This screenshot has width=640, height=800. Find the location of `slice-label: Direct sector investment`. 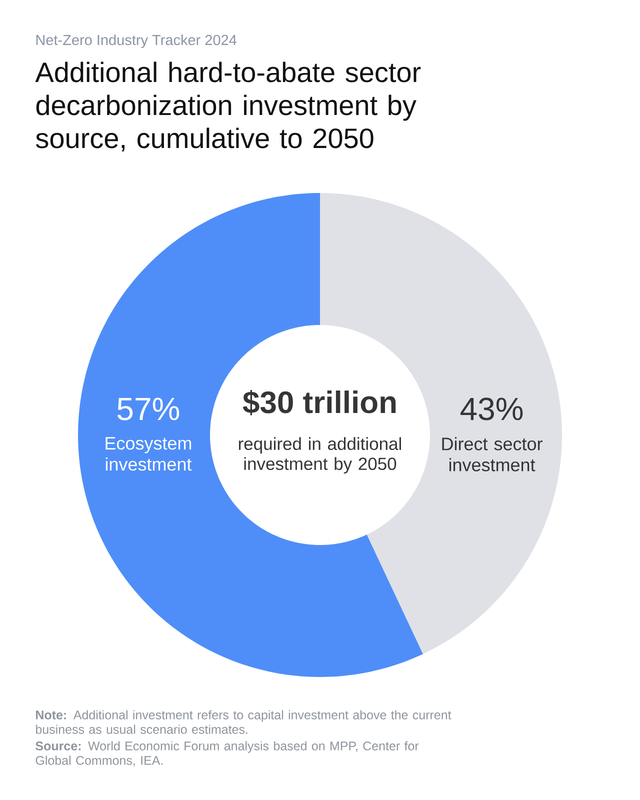

slice-label: Direct sector investment is located at coordinates (492, 454).